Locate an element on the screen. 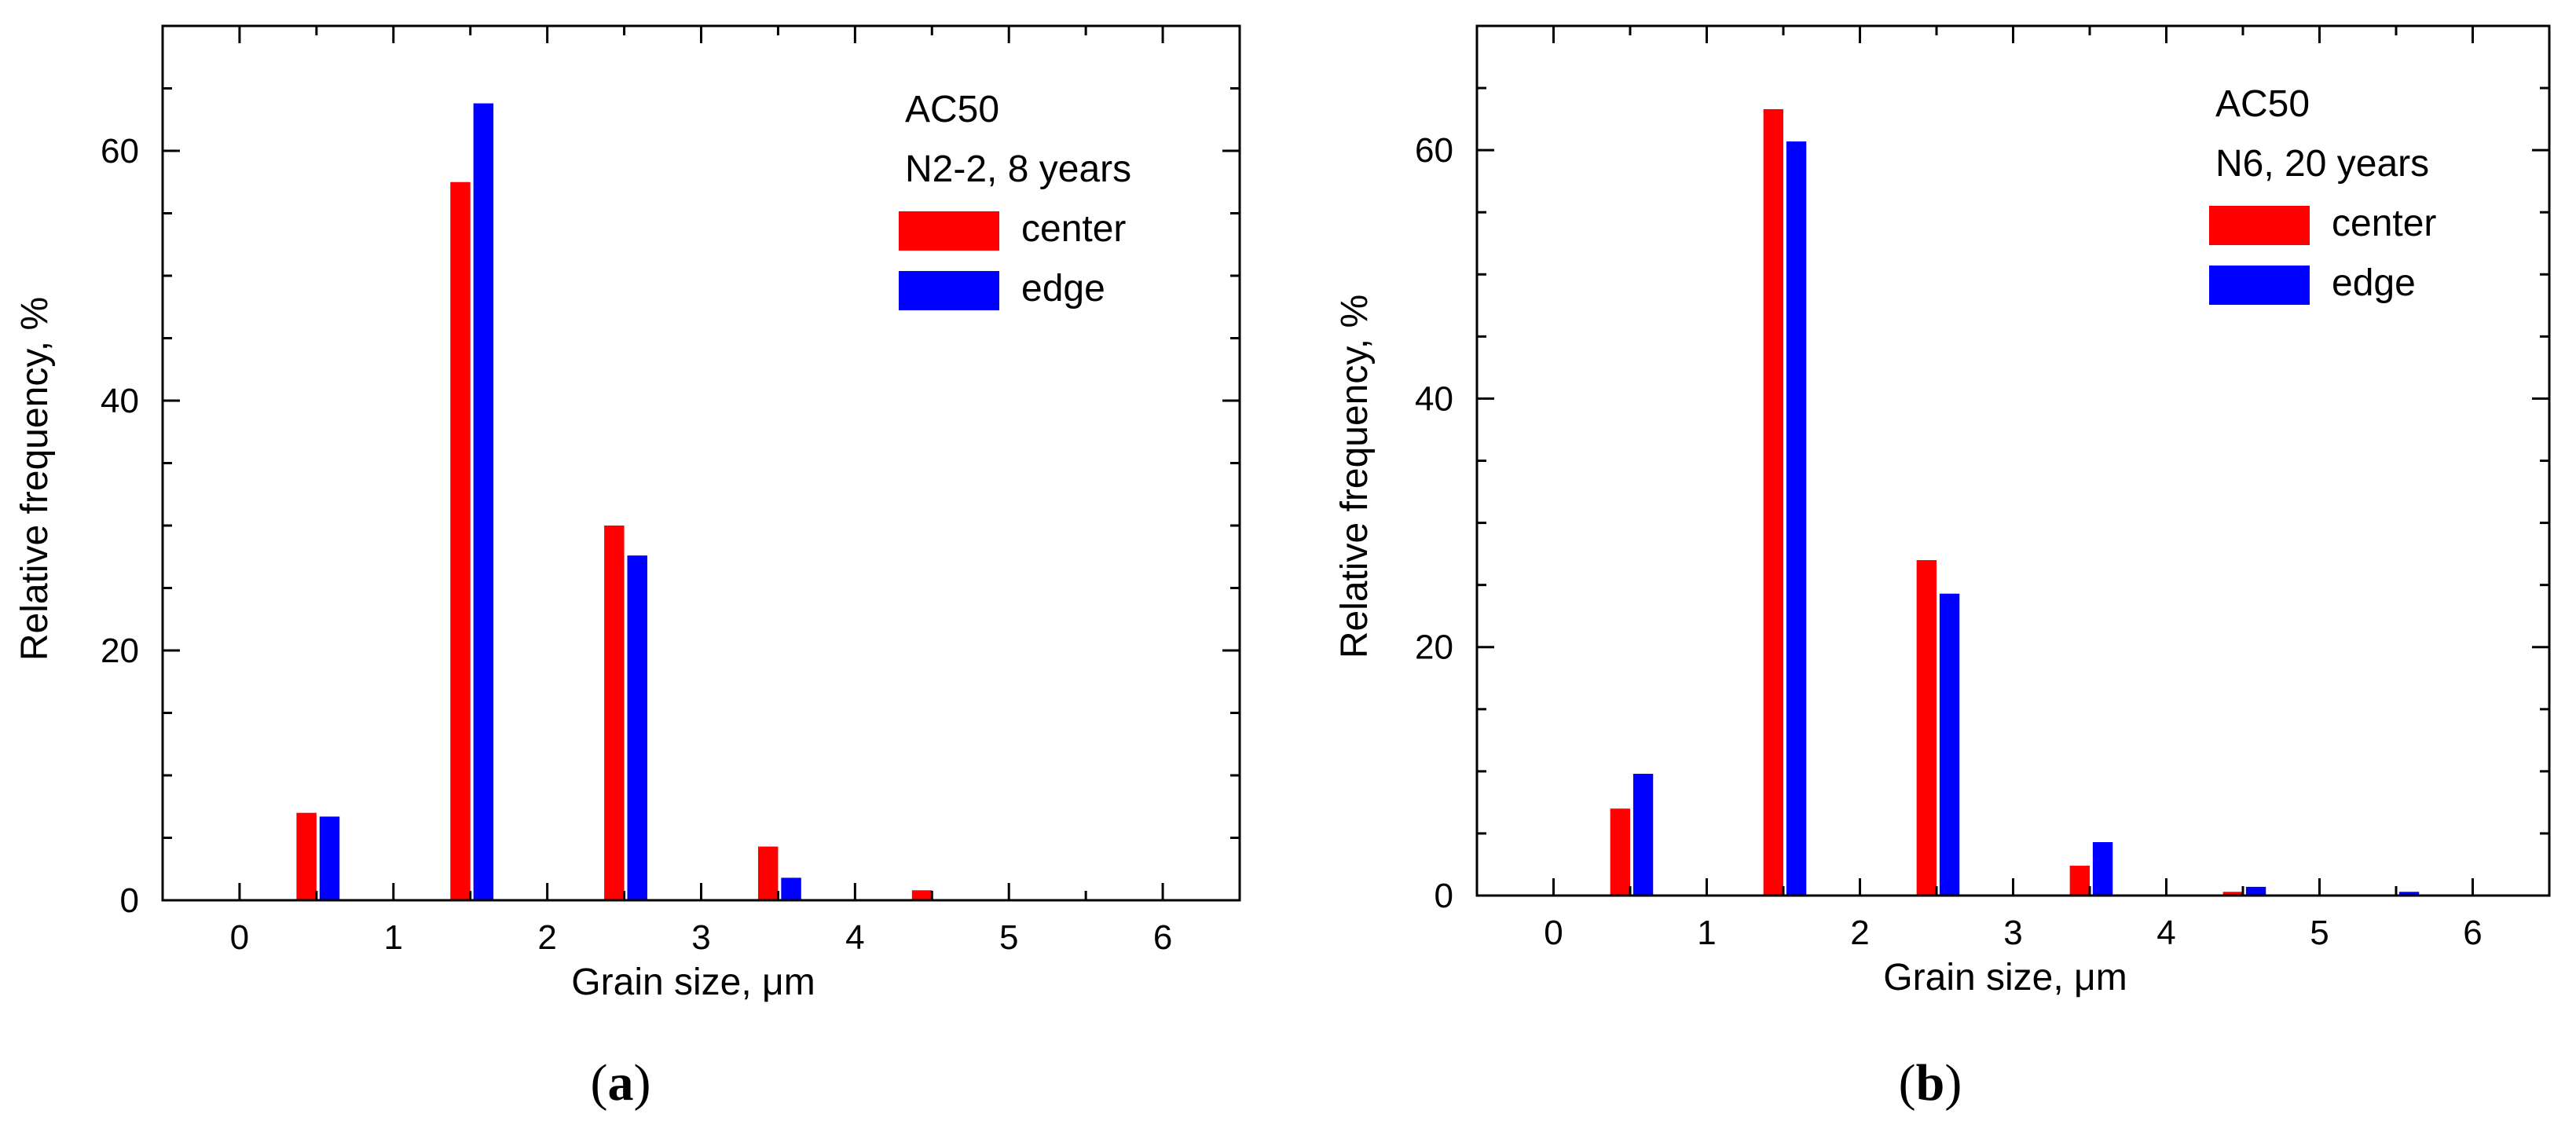  panel-label-letter: b is located at coordinates (1930, 1083).